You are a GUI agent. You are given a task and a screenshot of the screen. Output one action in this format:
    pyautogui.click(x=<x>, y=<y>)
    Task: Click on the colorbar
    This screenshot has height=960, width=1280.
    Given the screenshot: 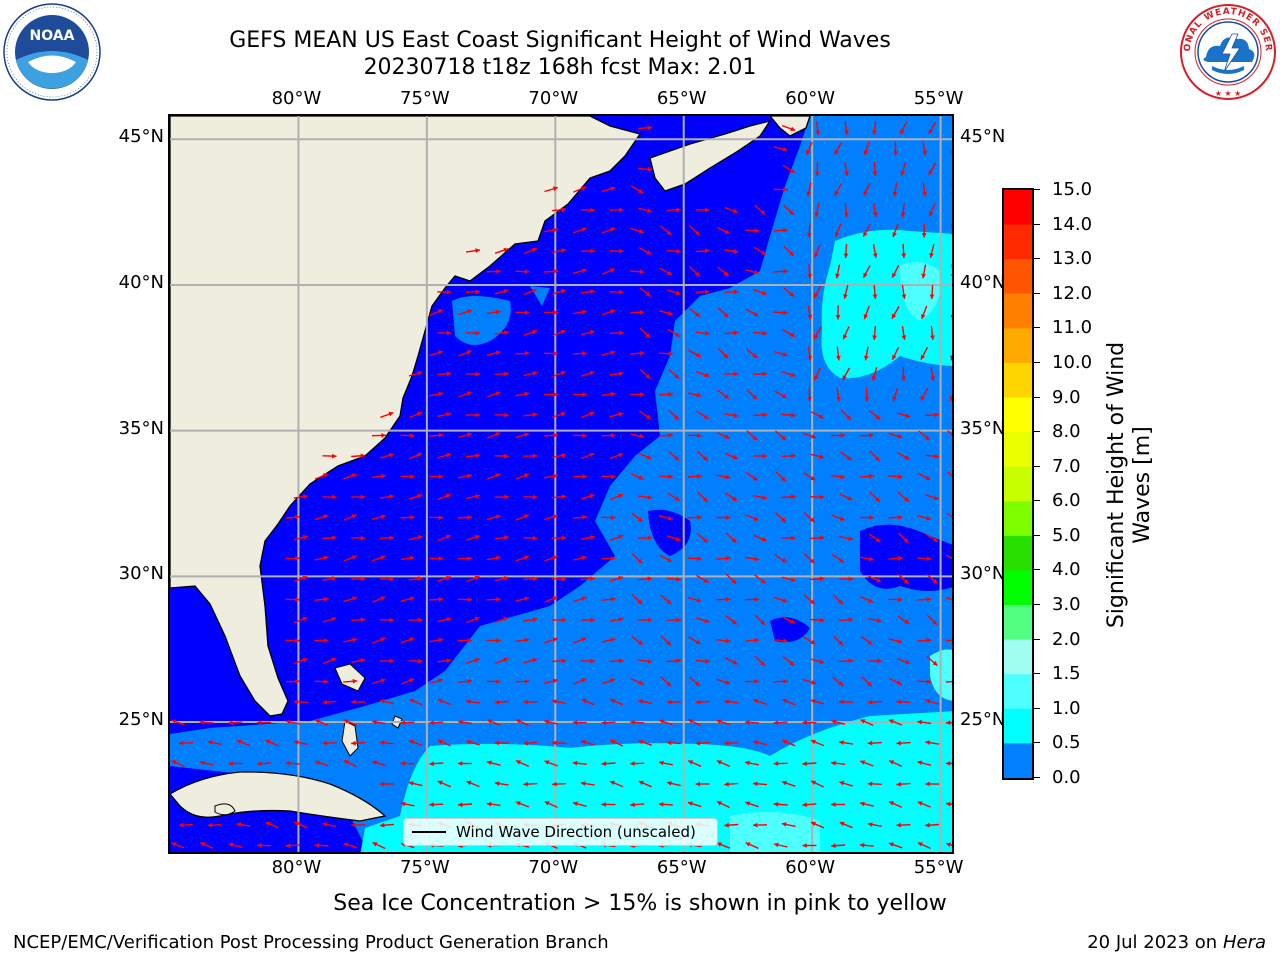 What is the action you would take?
    pyautogui.click(x=1018, y=484)
    